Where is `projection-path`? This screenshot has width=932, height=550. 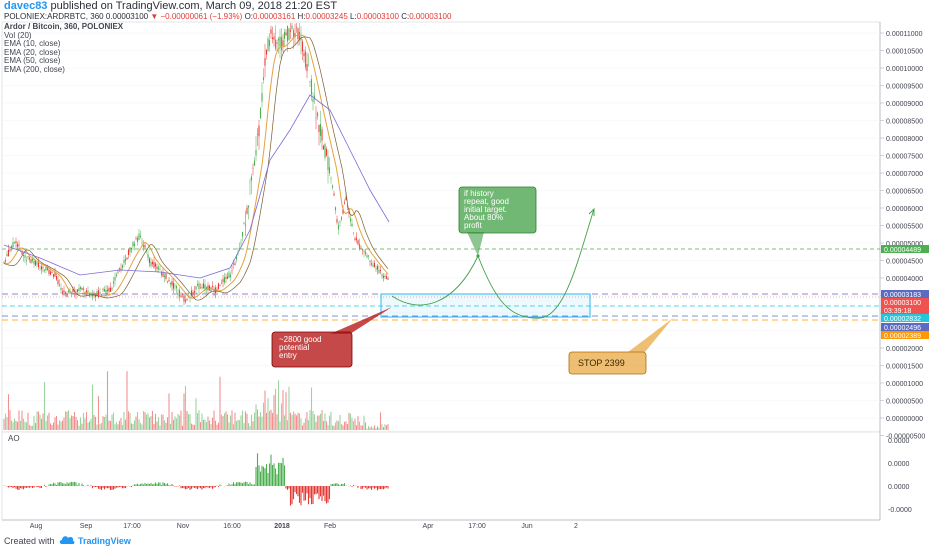
projection-path is located at coordinates (493, 263).